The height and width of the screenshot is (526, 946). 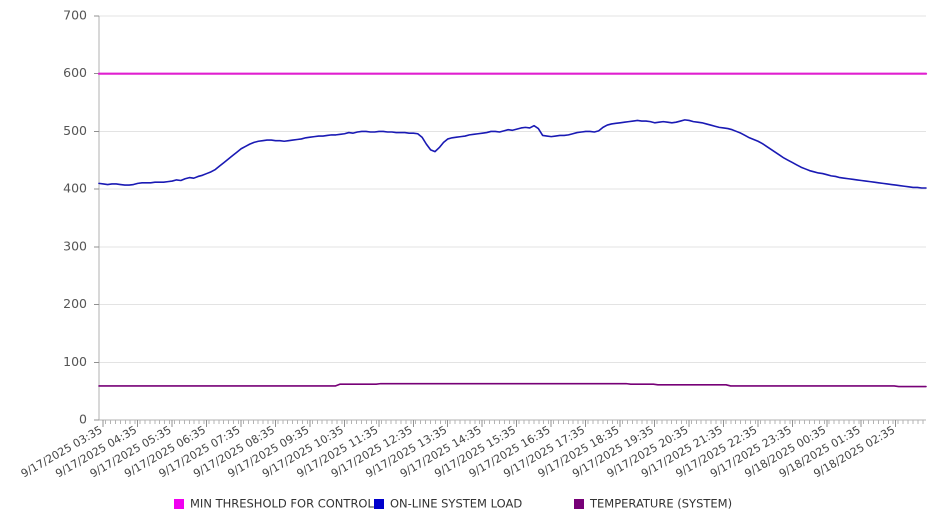 I want to click on y-tick-label: 300, so click(x=75, y=245).